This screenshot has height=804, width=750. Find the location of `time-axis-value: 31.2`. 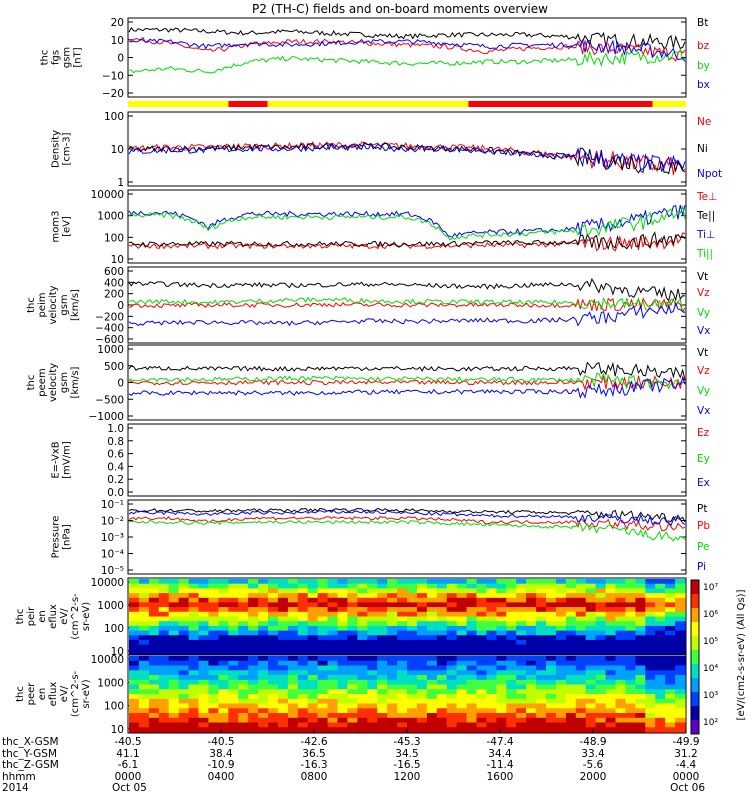

time-axis-value: 31.2 is located at coordinates (685, 754).